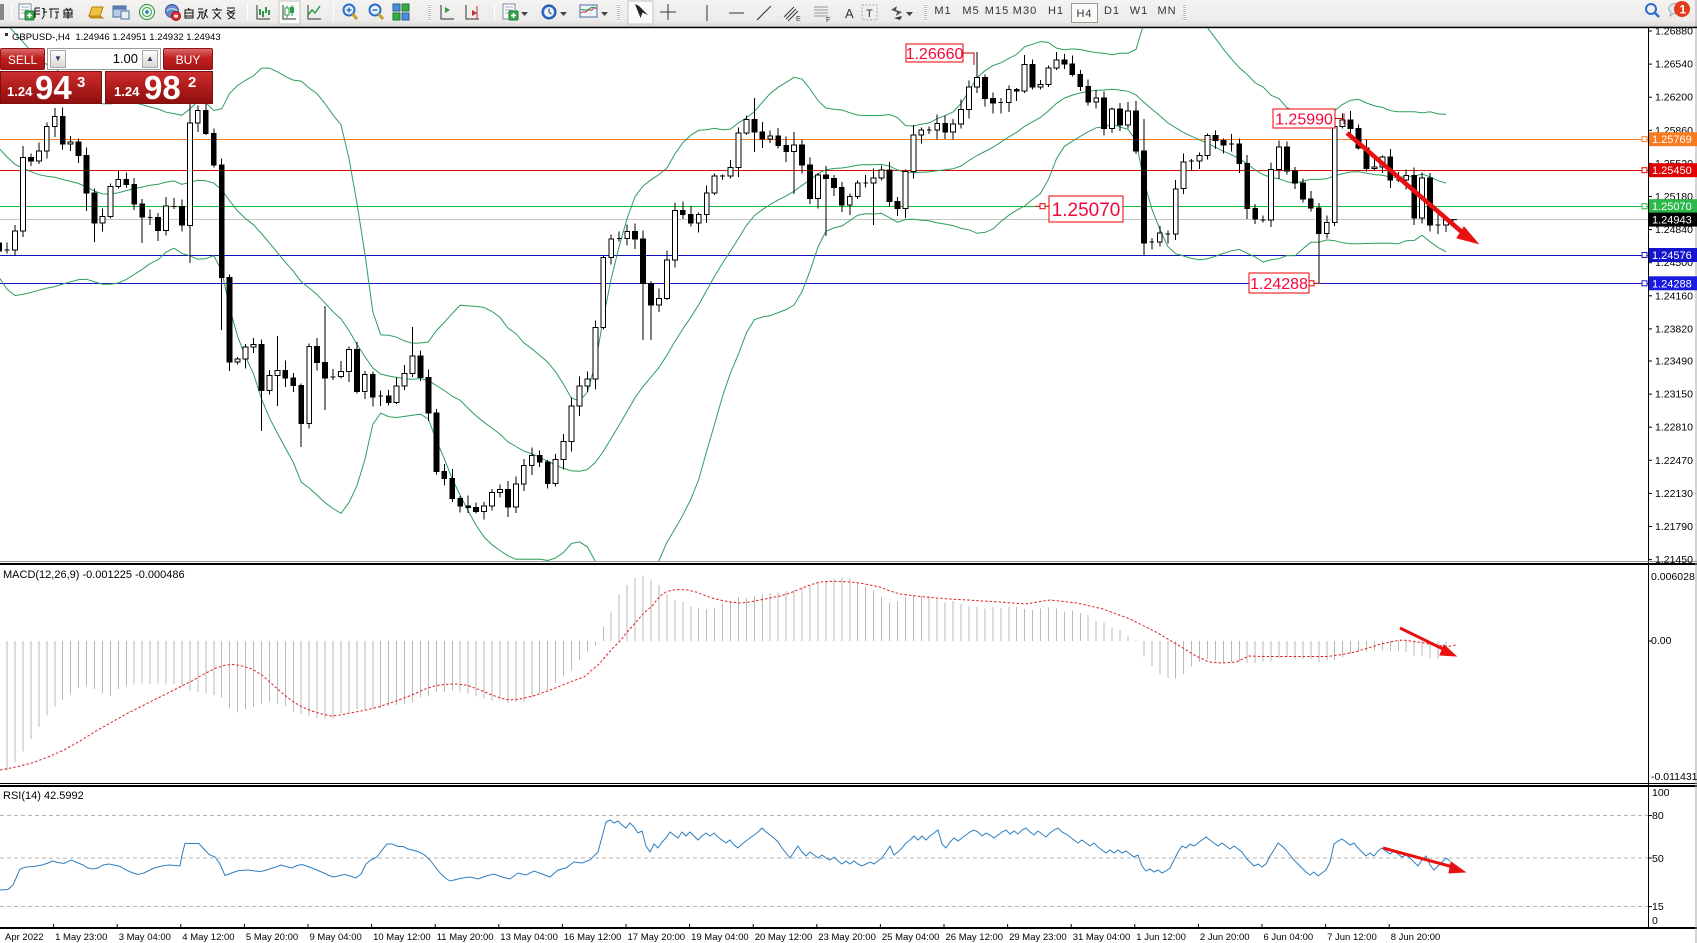  What do you see at coordinates (465, 937) in the screenshot?
I see `svg-text: 11 May 20:00` at bounding box center [465, 937].